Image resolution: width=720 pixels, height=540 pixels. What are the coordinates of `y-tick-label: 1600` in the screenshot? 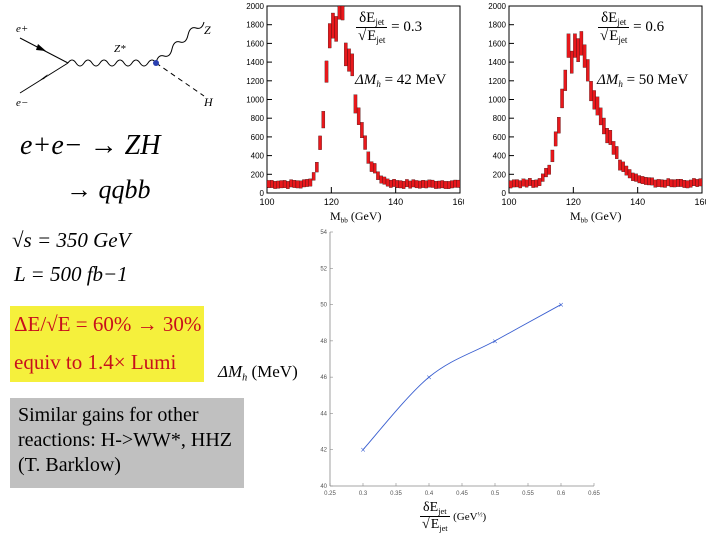 It's located at (497, 43).